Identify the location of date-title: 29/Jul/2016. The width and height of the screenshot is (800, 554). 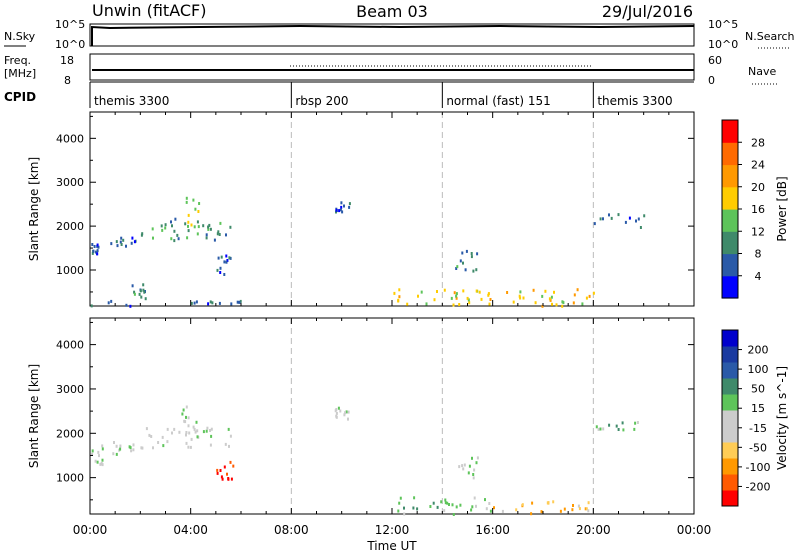
(647, 11).